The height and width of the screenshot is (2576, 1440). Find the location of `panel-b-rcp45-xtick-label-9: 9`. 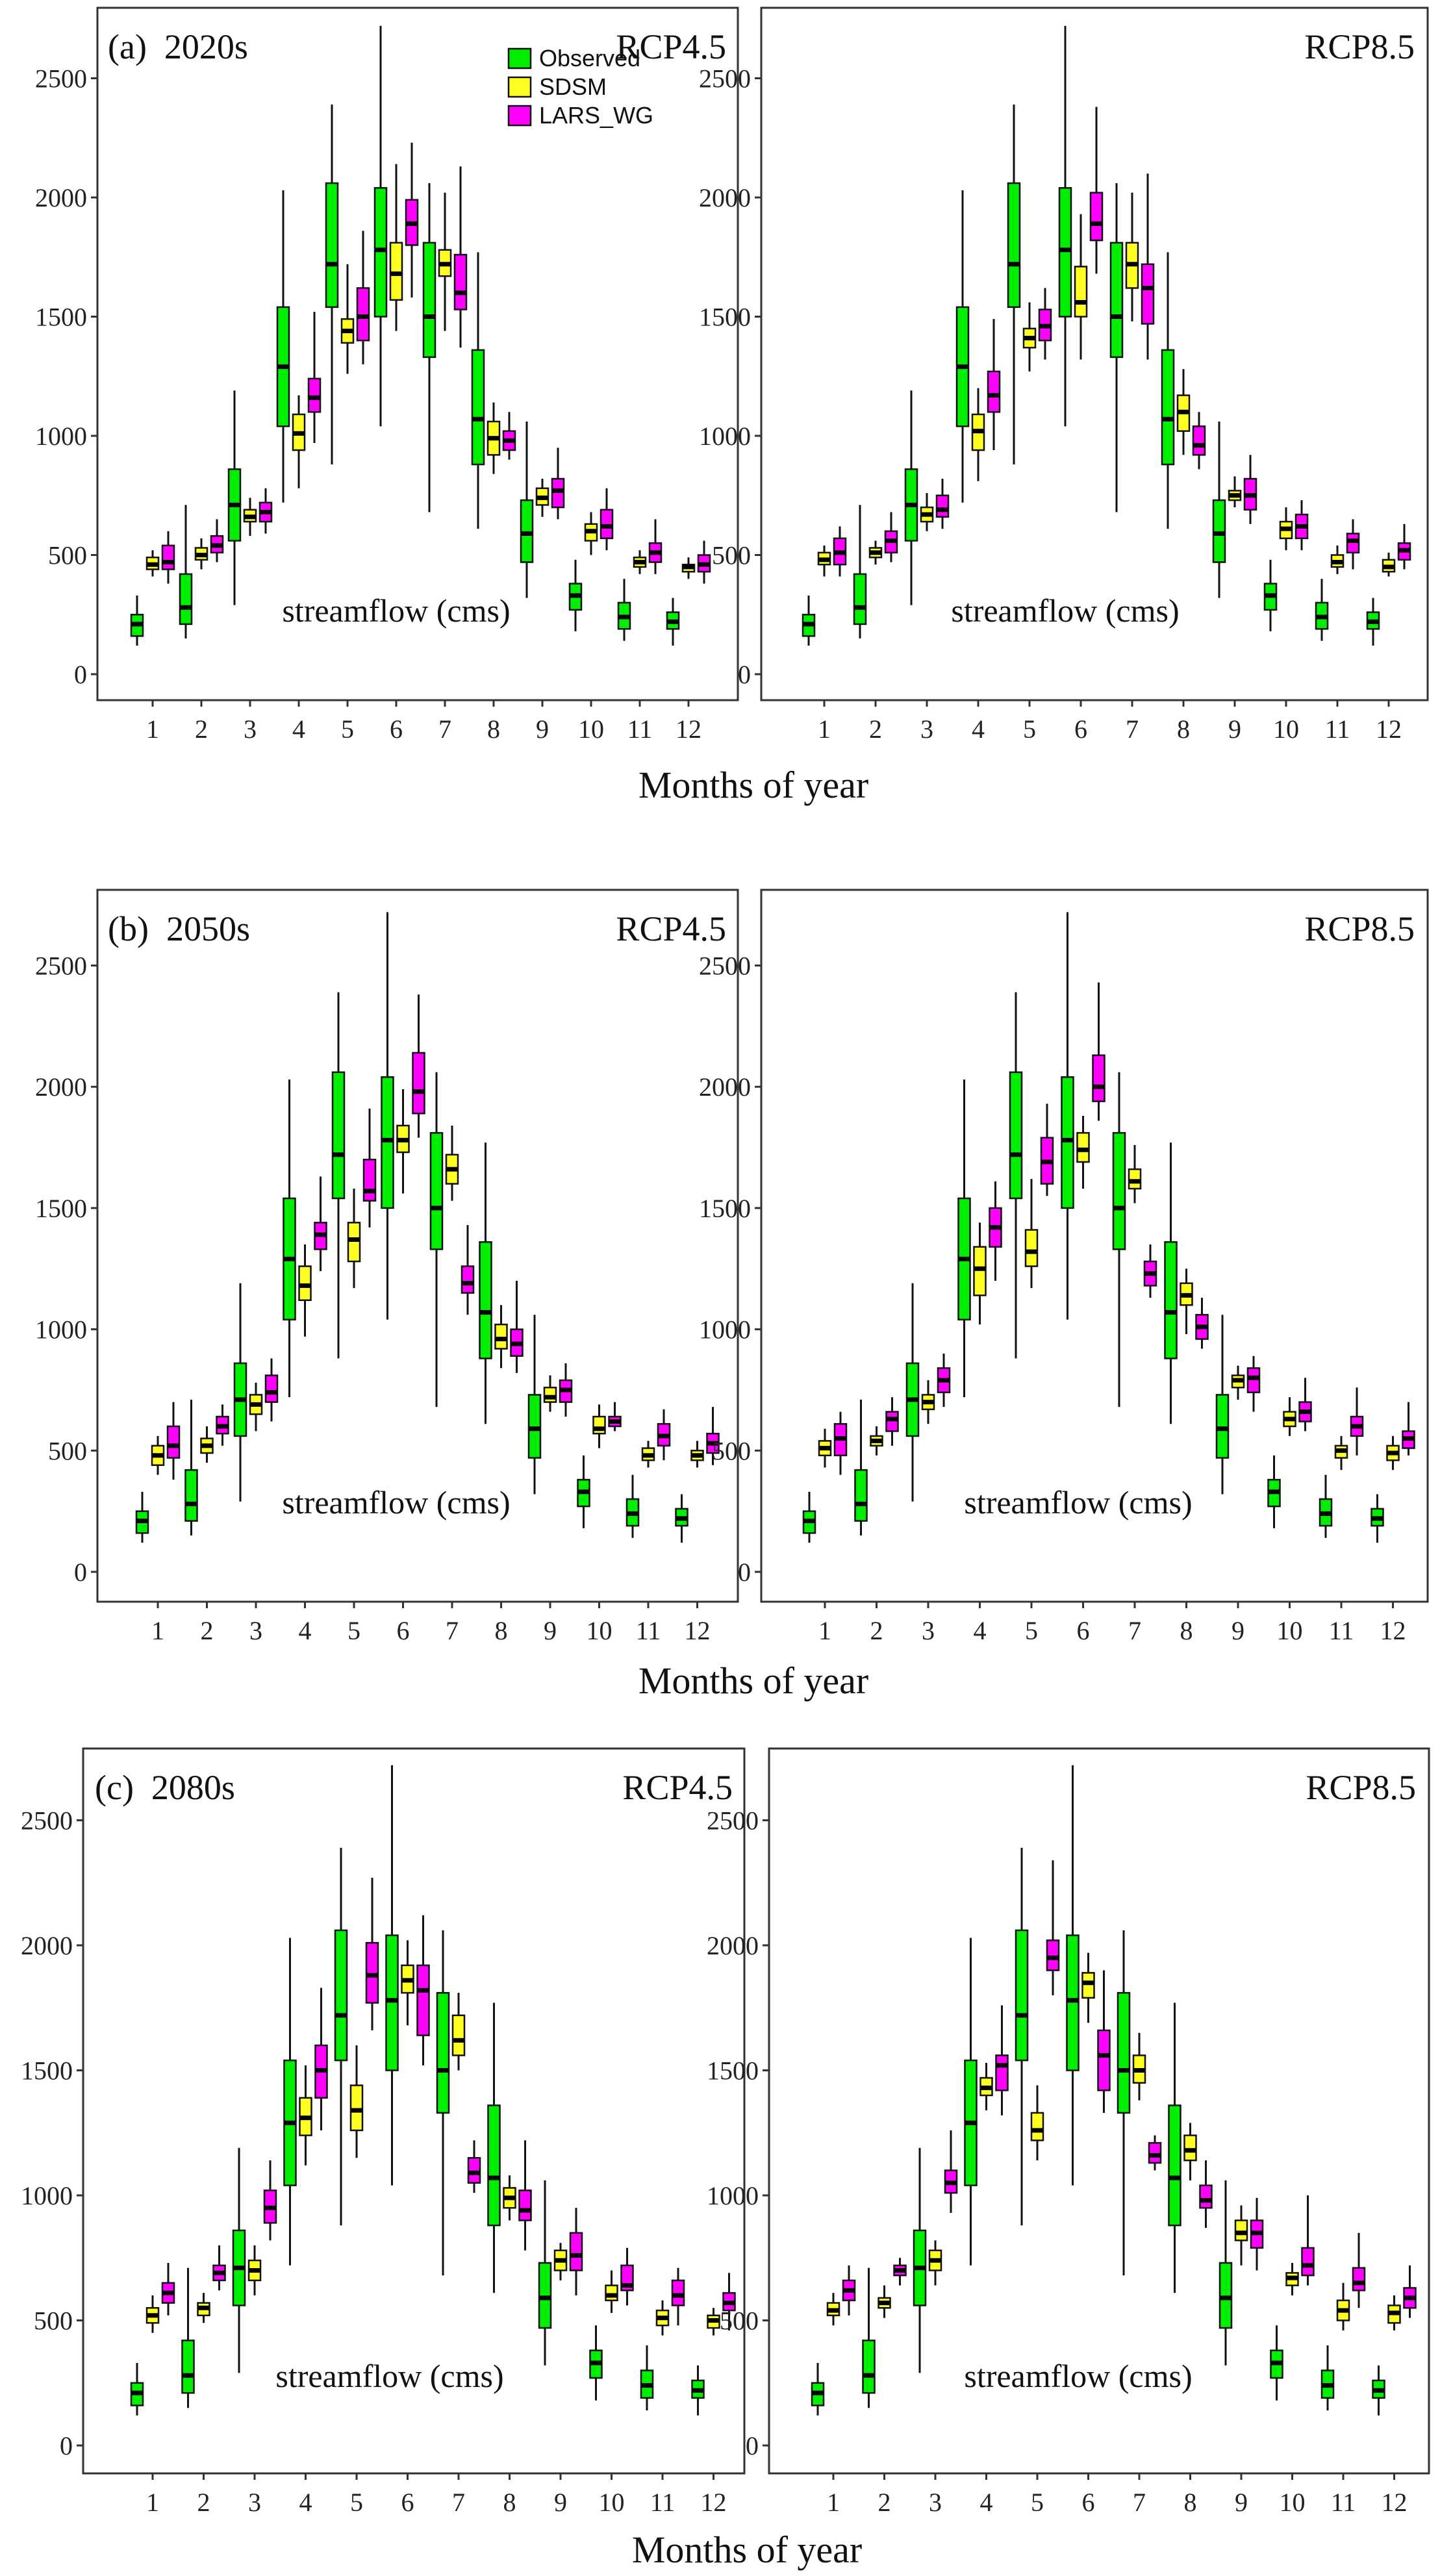

panel-b-rcp45-xtick-label-9: 9 is located at coordinates (550, 1630).